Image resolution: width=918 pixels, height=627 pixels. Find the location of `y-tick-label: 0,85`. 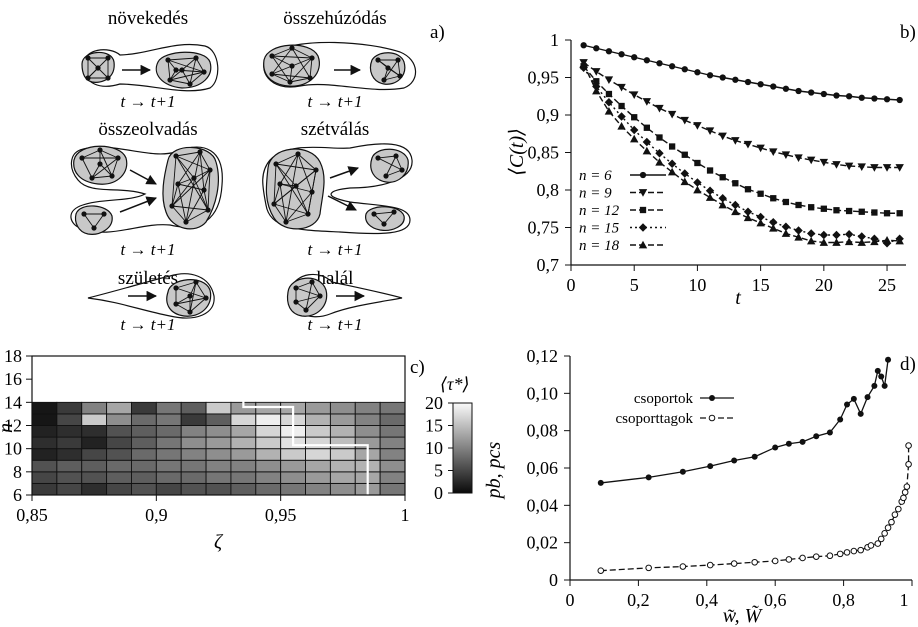

y-tick-label: 0,85 is located at coordinates (544, 153).